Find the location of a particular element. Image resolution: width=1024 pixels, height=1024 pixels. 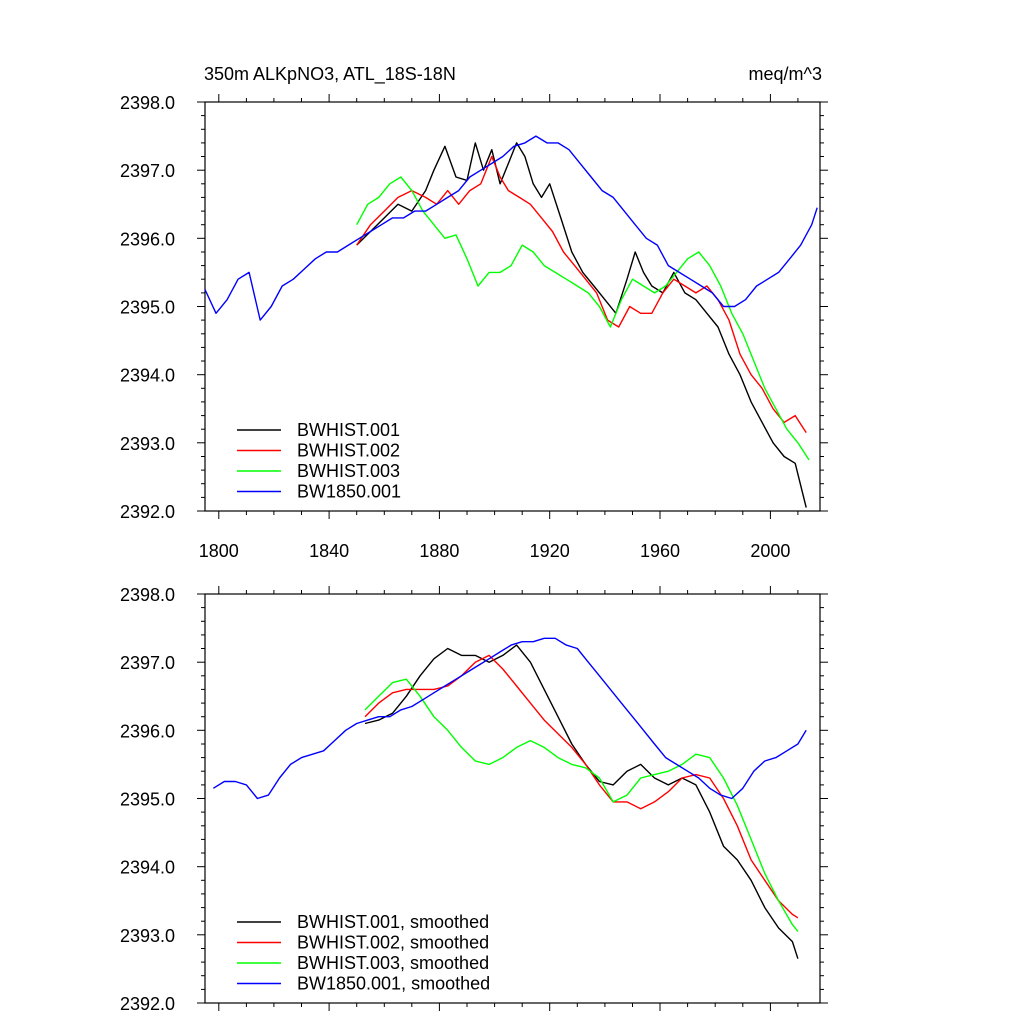

legend-label: BWHIST.001, smoothed is located at coordinates (393, 922).